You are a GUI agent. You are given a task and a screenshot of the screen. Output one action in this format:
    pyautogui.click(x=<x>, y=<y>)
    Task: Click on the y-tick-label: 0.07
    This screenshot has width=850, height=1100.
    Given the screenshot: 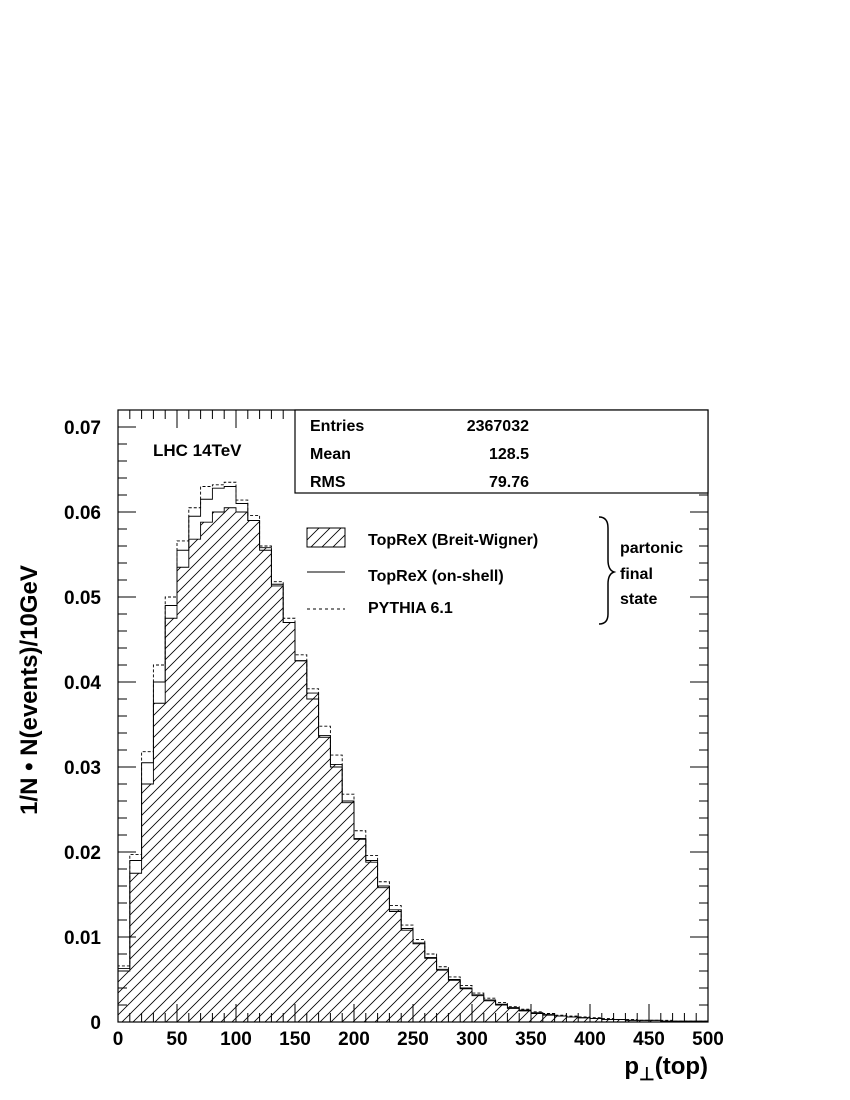 What is the action you would take?
    pyautogui.click(x=82, y=428)
    